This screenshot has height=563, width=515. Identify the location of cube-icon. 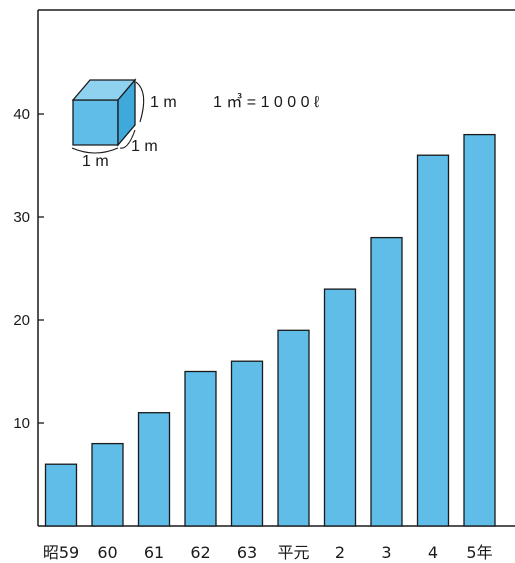
(108, 116).